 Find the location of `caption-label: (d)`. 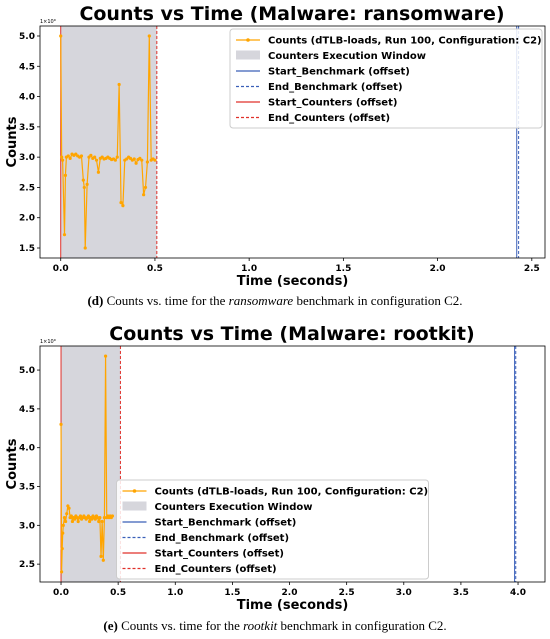

caption-label: (d) is located at coordinates (95, 300).